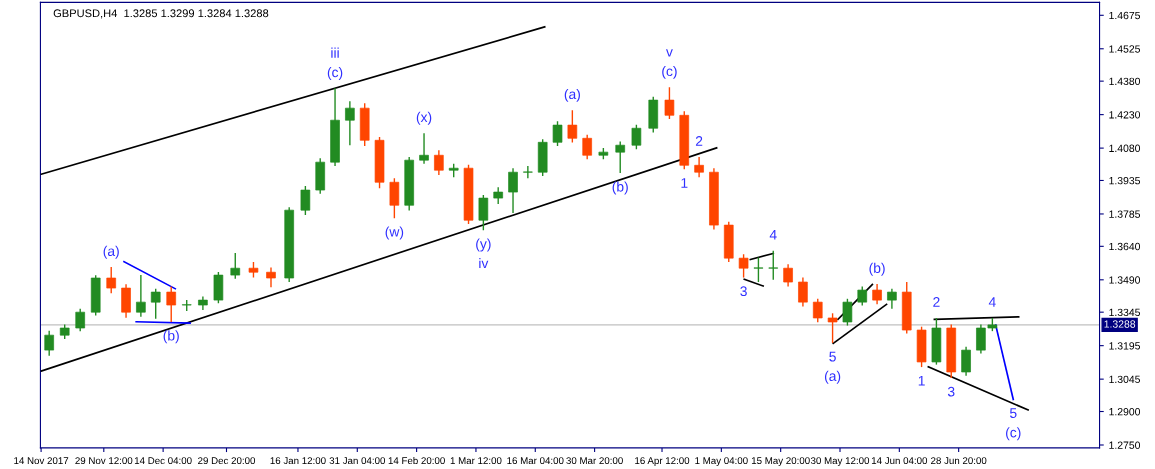 Image resolution: width=1155 pixels, height=469 pixels. What do you see at coordinates (163, 461) in the screenshot?
I see `x-tick-label: 14 Dec 04:00` at bounding box center [163, 461].